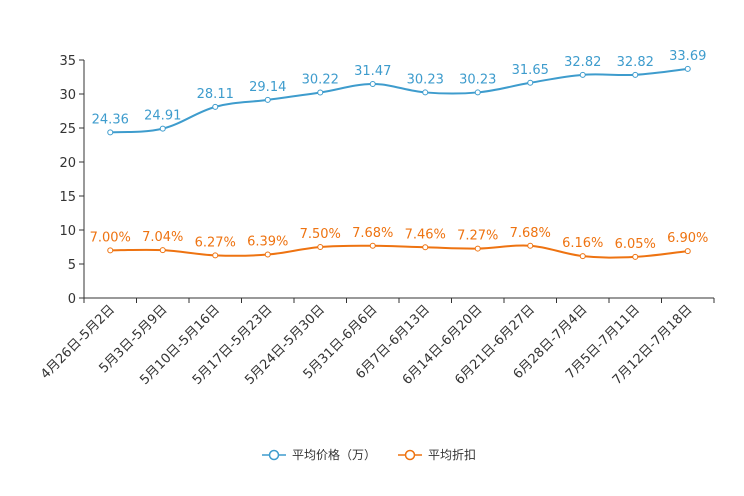 Image resolution: width=744 pixels, height=496 pixels. What do you see at coordinates (162, 237) in the screenshot?
I see `data-label: 7.04%` at bounding box center [162, 237].